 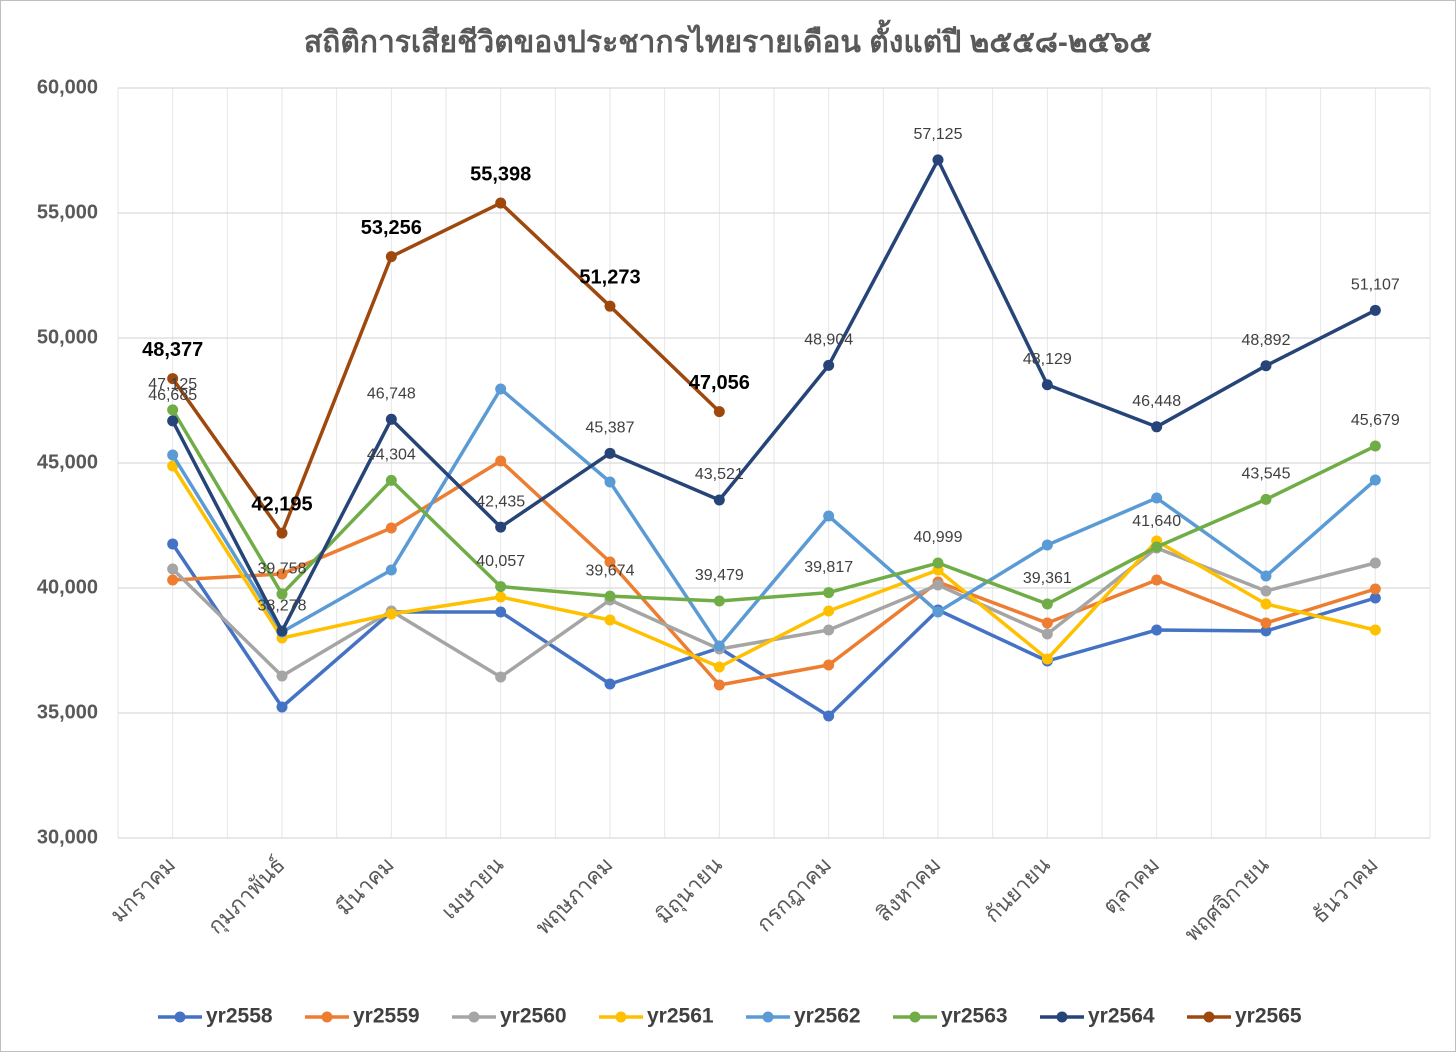 What do you see at coordinates (500, 174) in the screenshot?
I see `data-label: 55,398` at bounding box center [500, 174].